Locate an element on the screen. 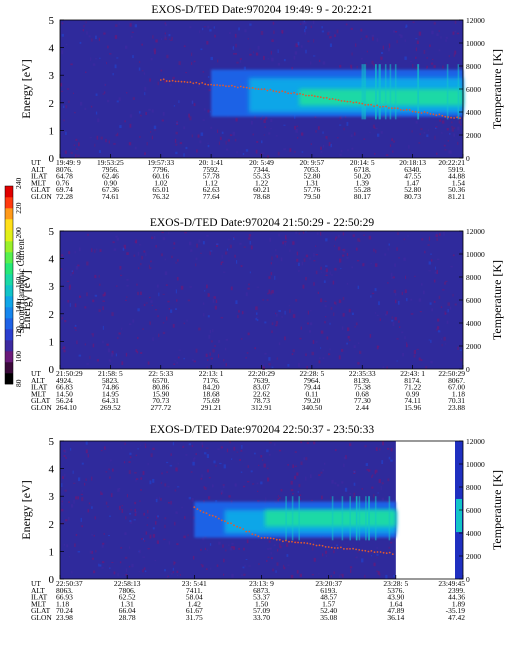 This screenshot has height=649, width=505. table-row-label: UT is located at coordinates (36, 583).